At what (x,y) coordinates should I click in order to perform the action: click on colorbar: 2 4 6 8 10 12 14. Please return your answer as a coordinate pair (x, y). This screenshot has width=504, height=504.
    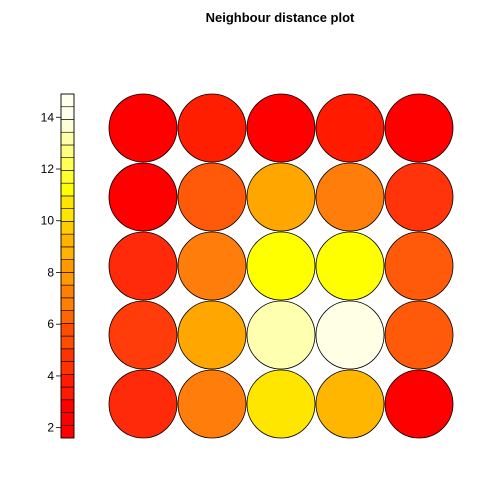
    Looking at the image, I should click on (58, 266).